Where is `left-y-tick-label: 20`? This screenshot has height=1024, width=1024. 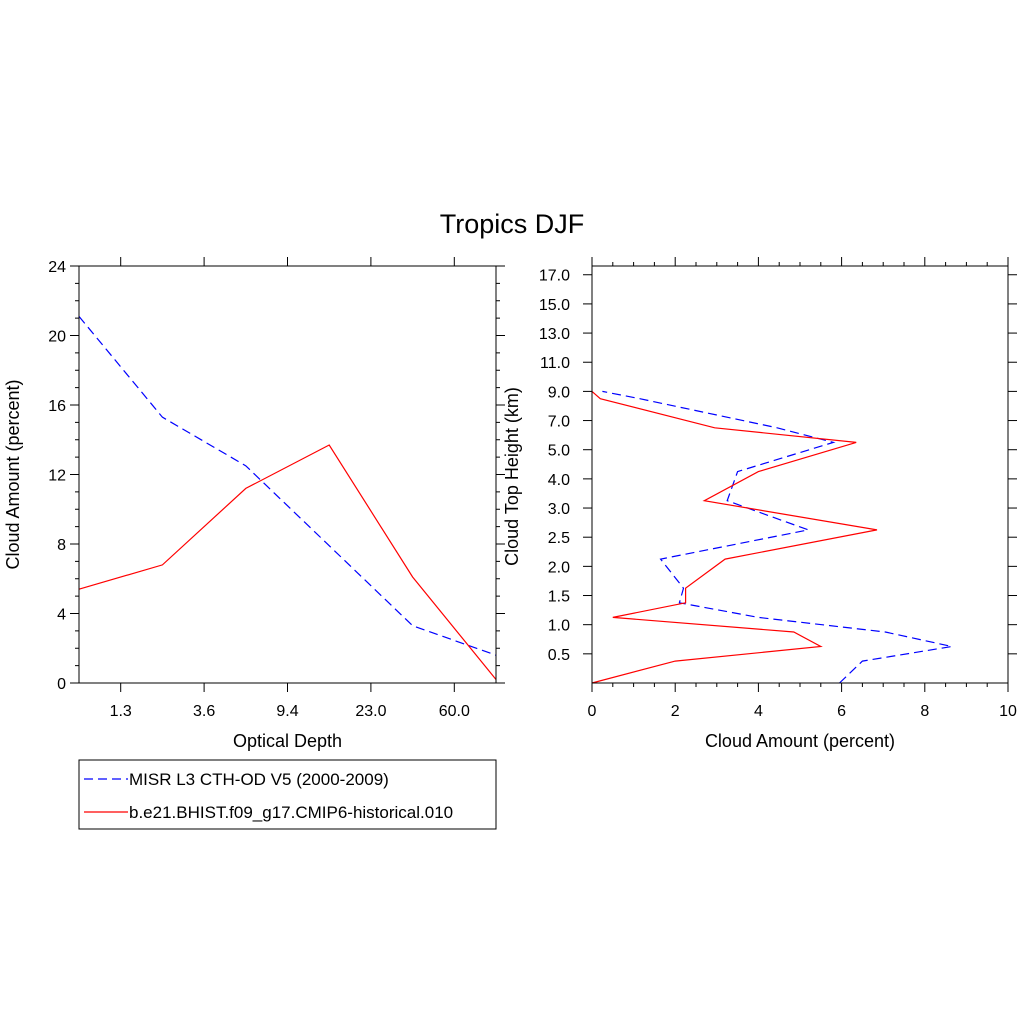 left-y-tick-label: 20 is located at coordinates (57, 337).